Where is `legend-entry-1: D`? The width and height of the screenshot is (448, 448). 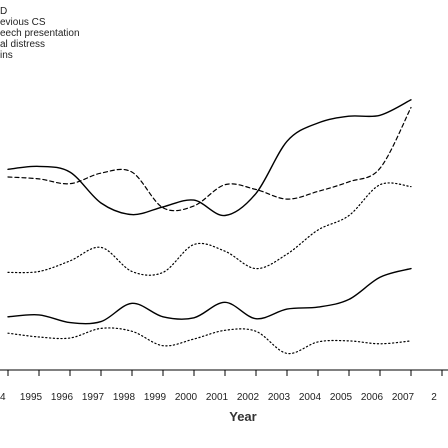 legend-entry-1: D is located at coordinates (3, 11).